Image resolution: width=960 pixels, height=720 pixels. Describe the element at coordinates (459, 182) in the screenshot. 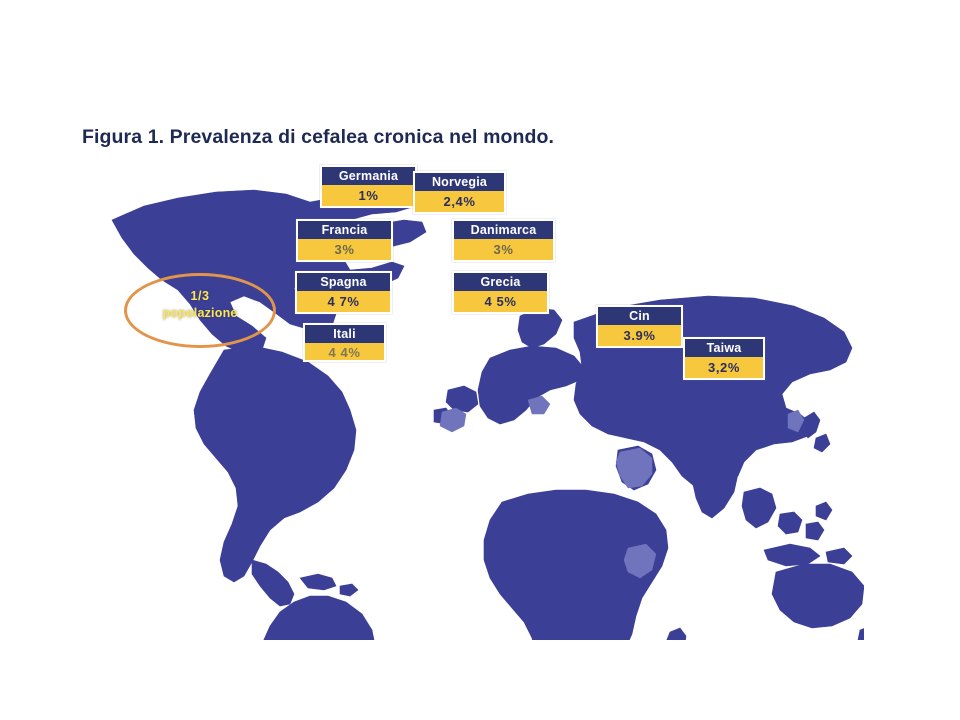

I see `callout-norvegia-label: Norvegia` at that location.